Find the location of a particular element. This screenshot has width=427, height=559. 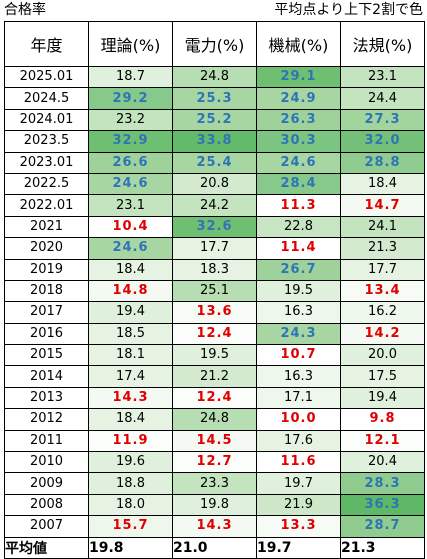

rate-cell-denryoku: 33.8 is located at coordinates (214, 141).